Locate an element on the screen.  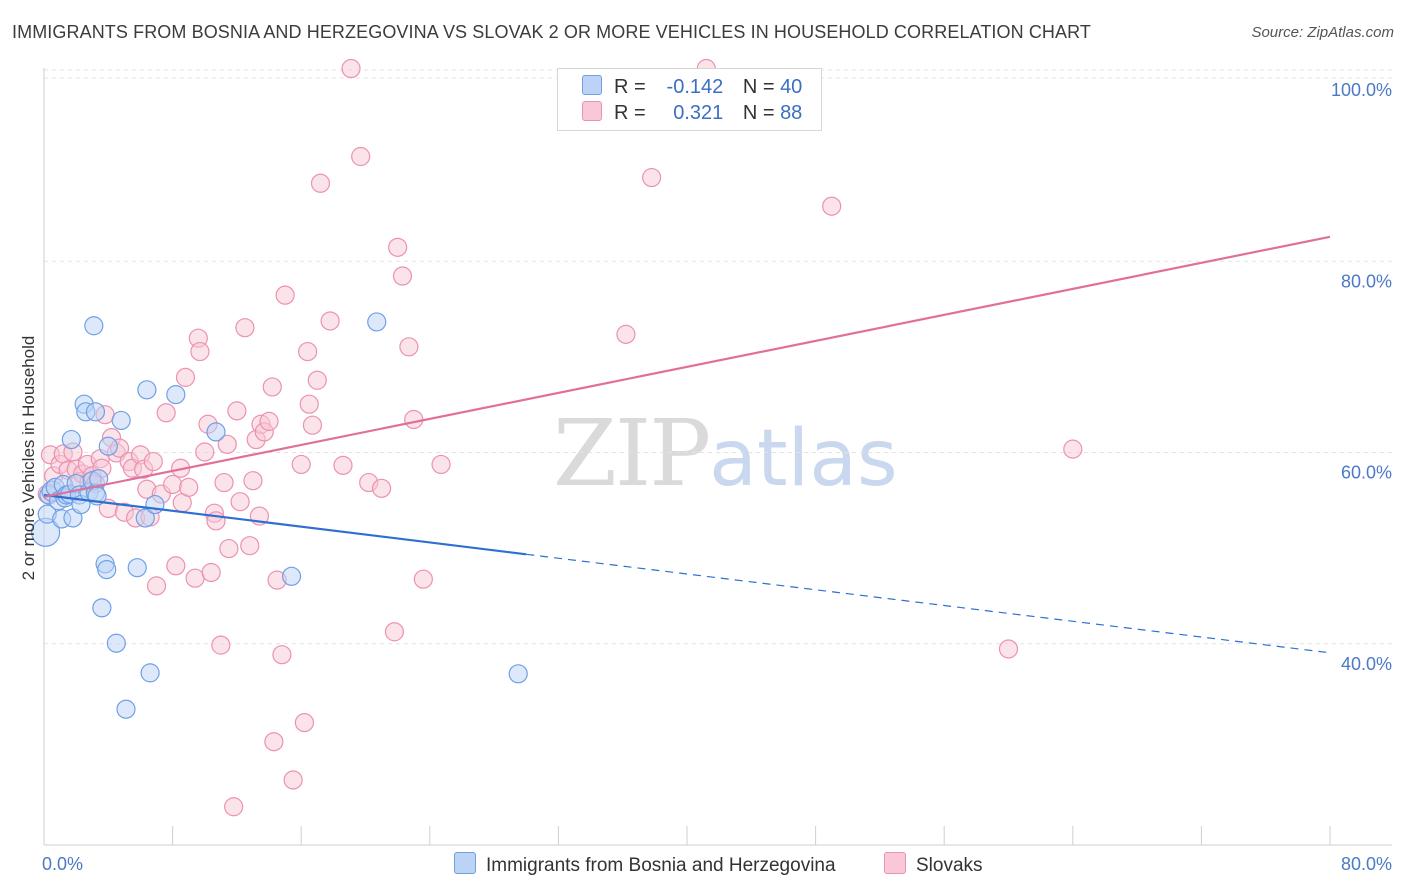
legend-row-bosnia: R = -0.142 N = 40 is located at coordinates (692, 89).